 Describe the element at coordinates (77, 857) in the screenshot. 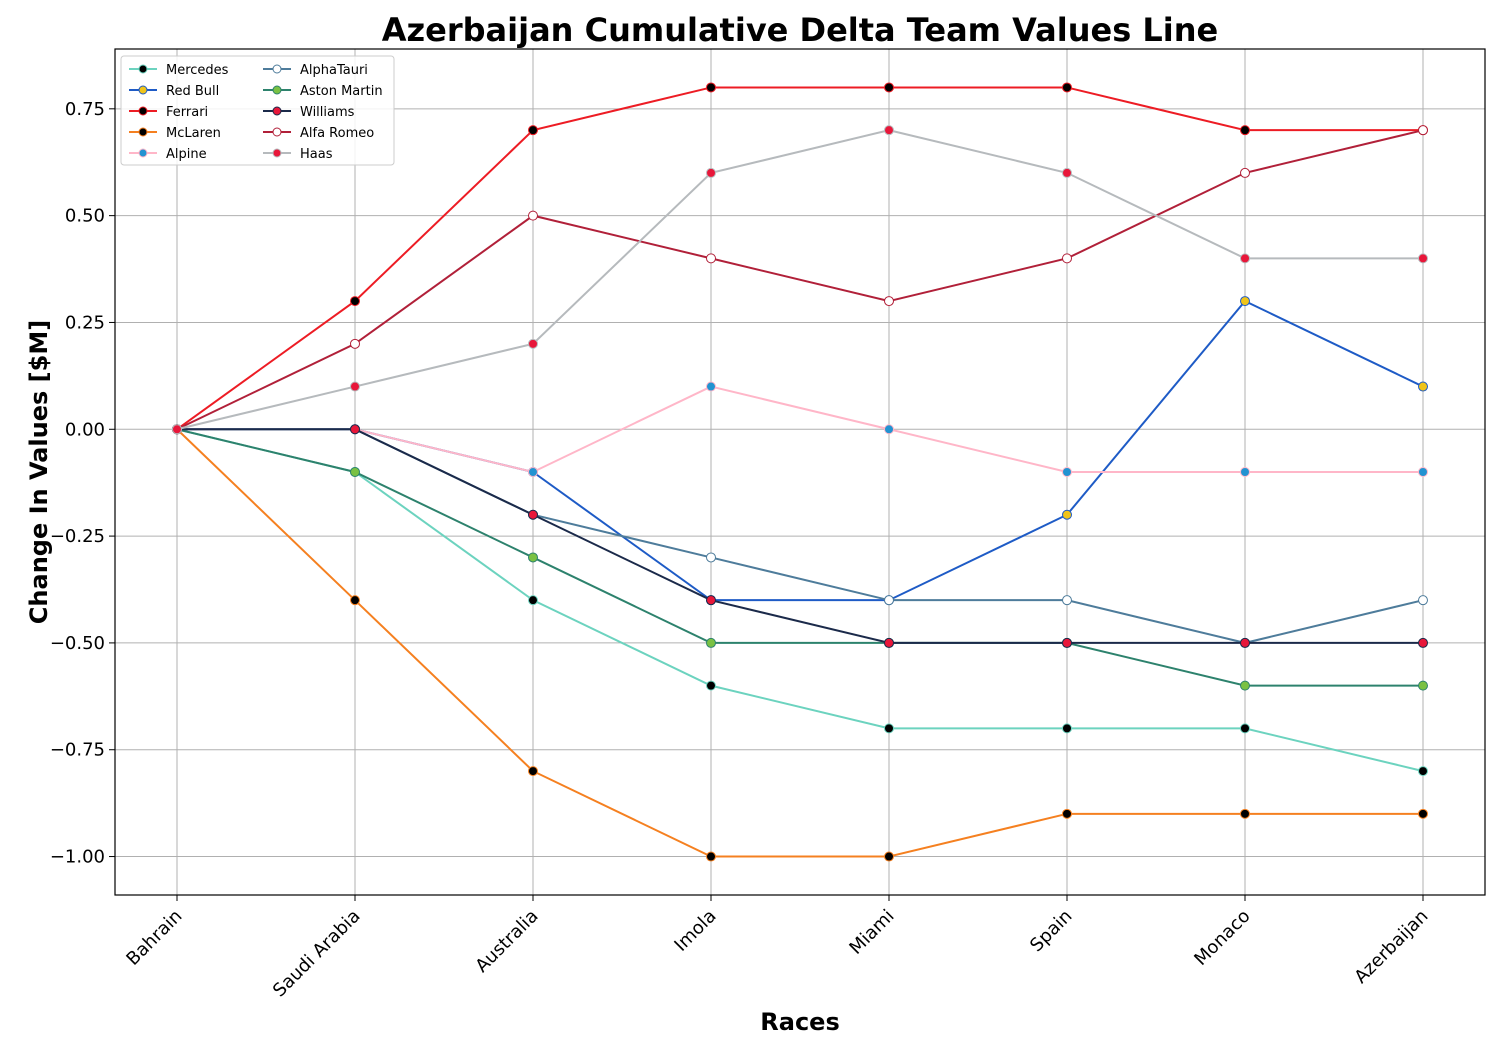

I see `y-tick-label: −1.00` at that location.